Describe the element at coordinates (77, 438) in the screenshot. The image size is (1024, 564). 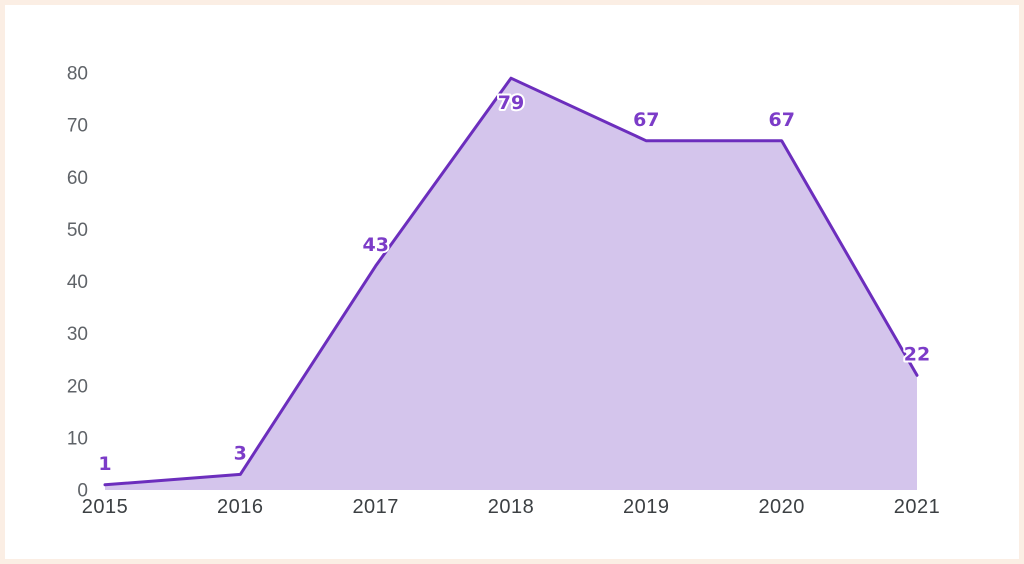
I see `y-tick-label-10: 10` at that location.